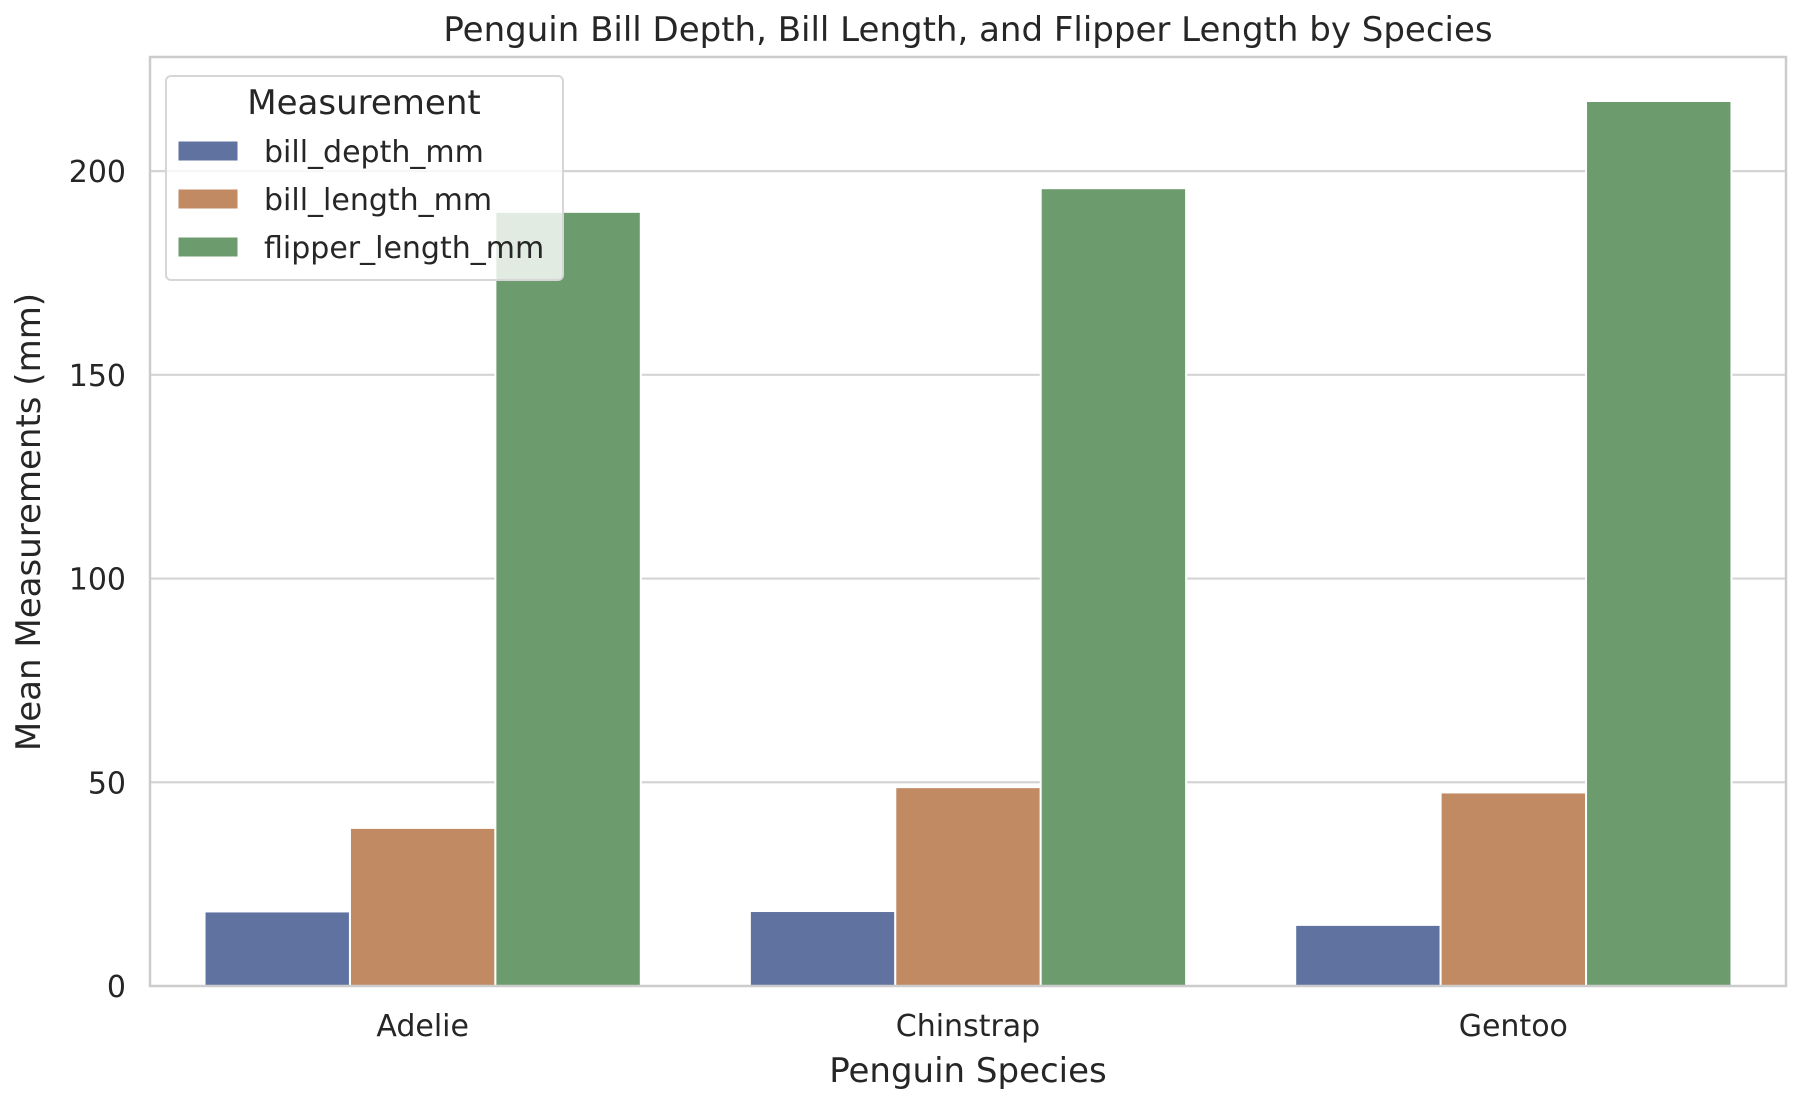 The height and width of the screenshot is (1102, 1794). I want to click on legend-swatch-bill-length-mm, so click(208, 199).